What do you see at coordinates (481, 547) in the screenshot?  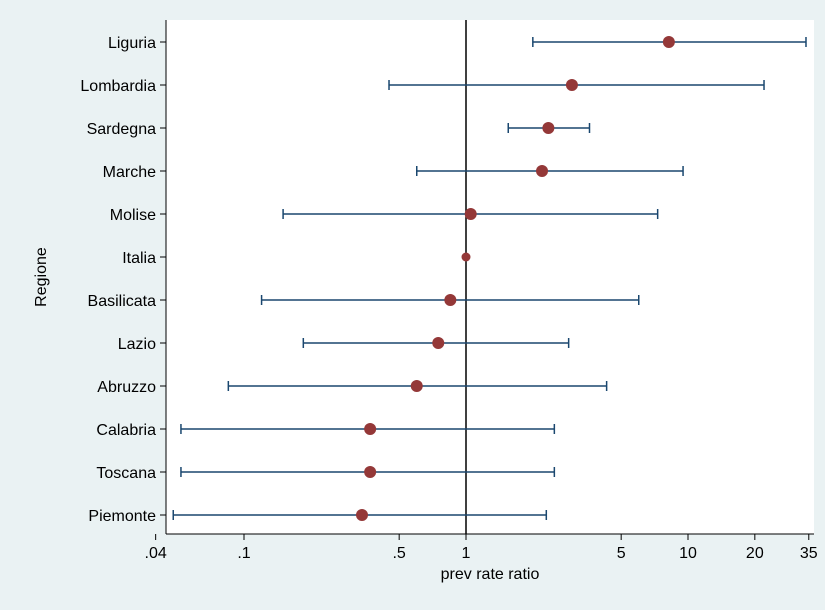 I see `x-axis: .04 .1 .5 1 5 10 20 35` at bounding box center [481, 547].